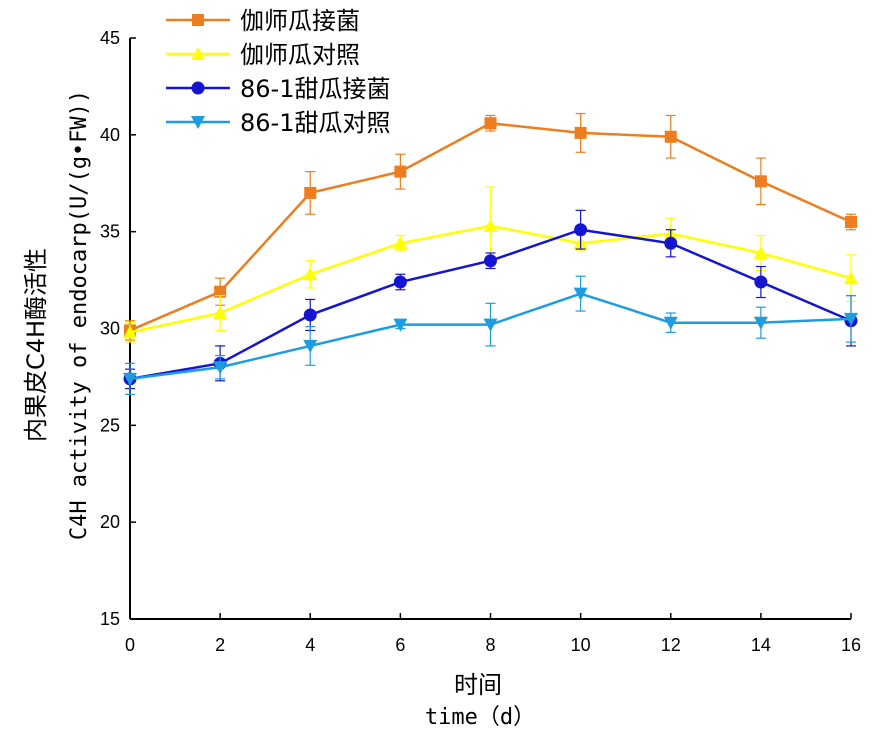 The height and width of the screenshot is (735, 886). I want to click on x-tick-label: 0, so click(130, 645).